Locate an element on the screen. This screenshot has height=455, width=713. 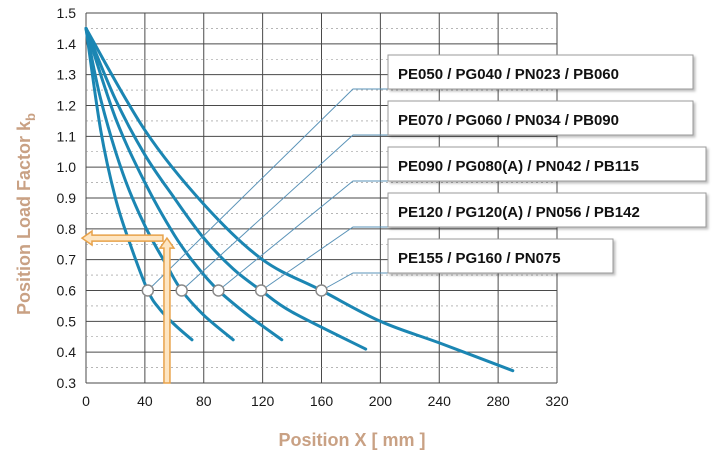
y-tick-label: 1.2 is located at coordinates (67, 106).